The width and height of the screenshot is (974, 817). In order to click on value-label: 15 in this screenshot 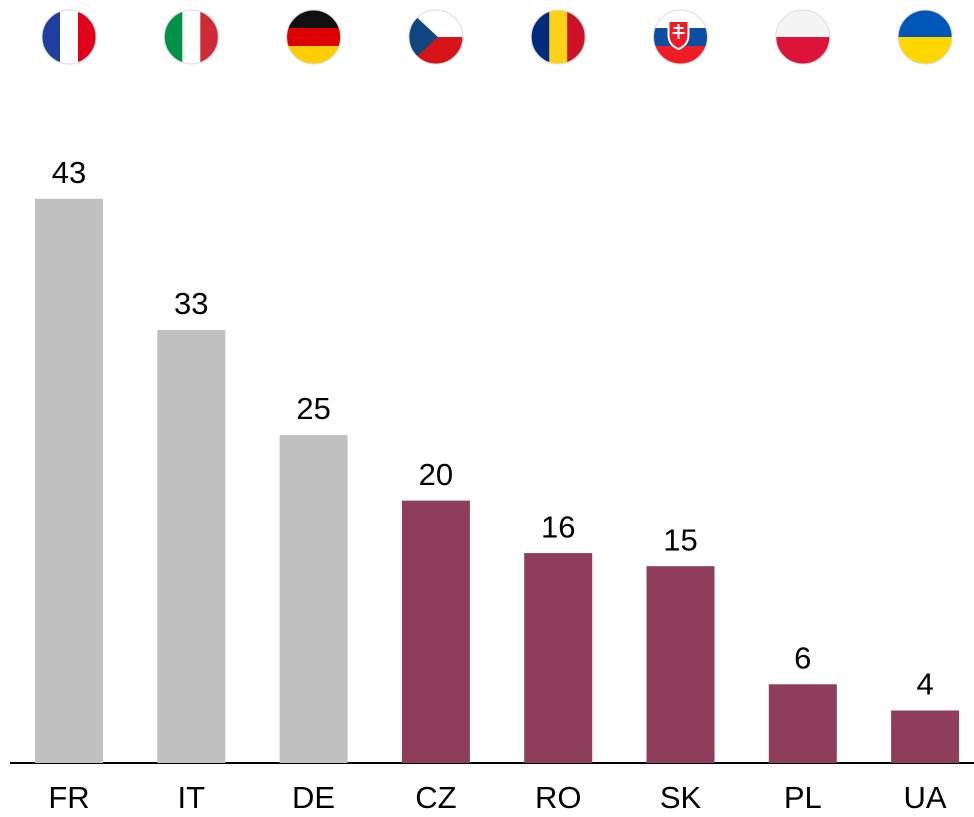, I will do `click(680, 539)`.